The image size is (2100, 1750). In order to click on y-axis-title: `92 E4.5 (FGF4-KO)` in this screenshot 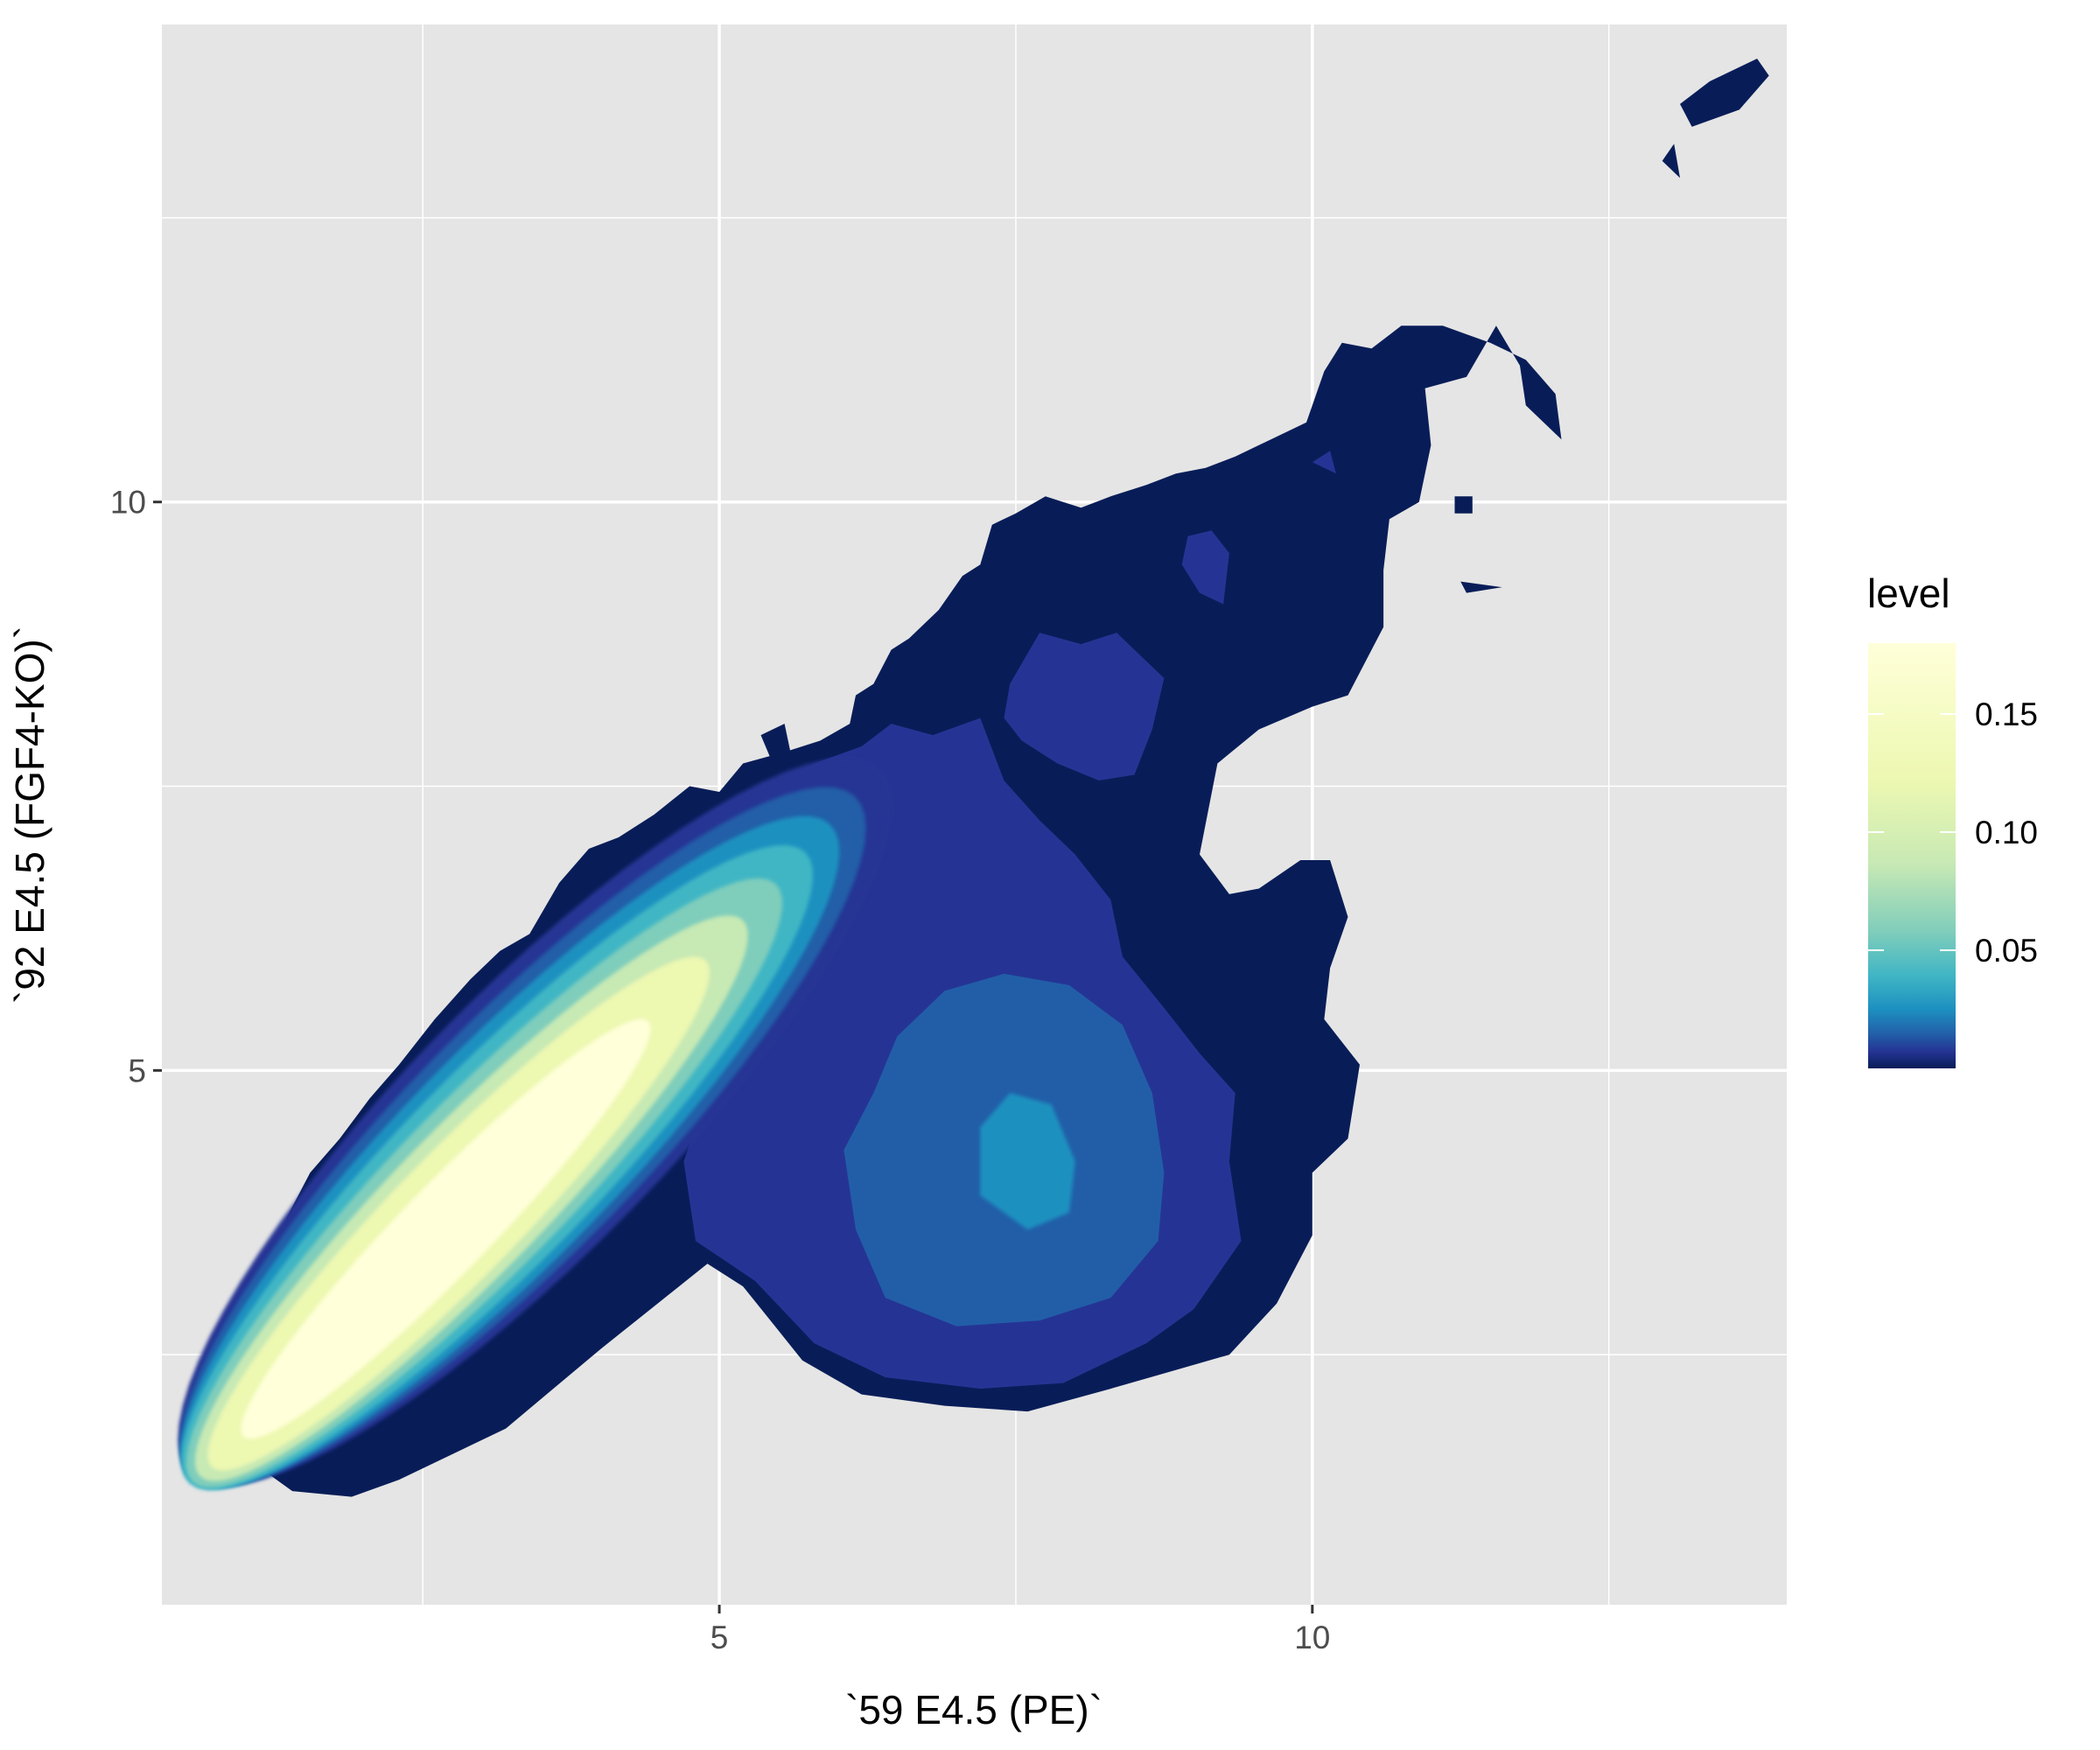, I will do `click(29, 815)`.